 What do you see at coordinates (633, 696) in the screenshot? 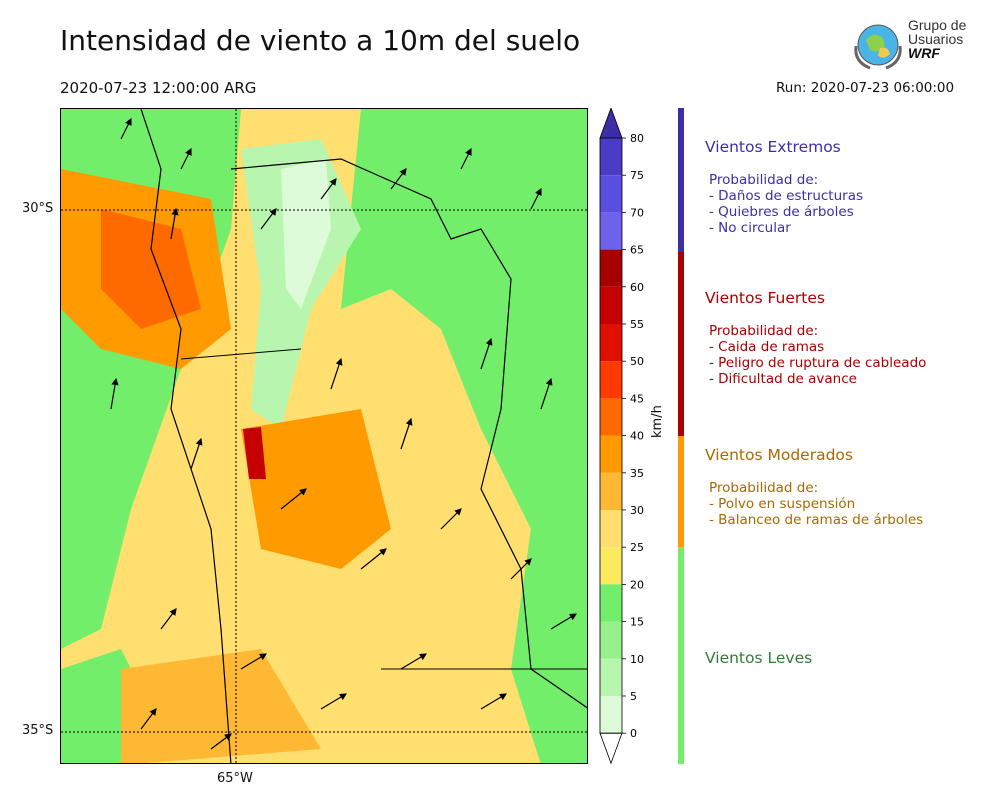
I see `colorbar-tick-label: 5` at bounding box center [633, 696].